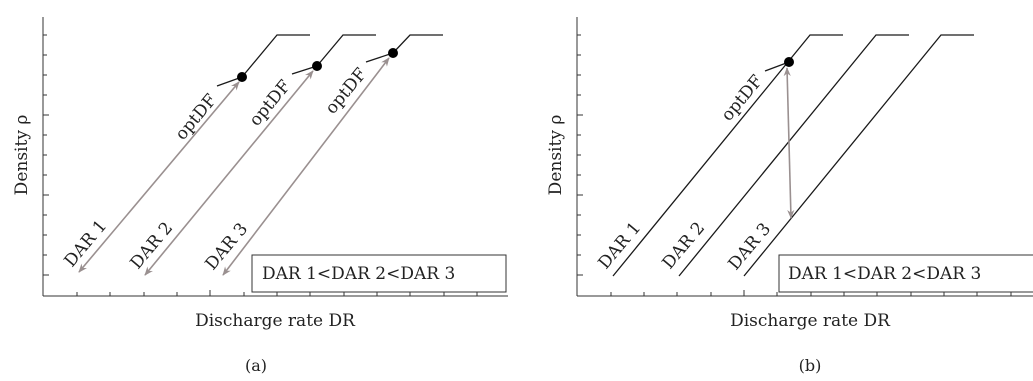 This screenshot has height=381, width=1033. What do you see at coordinates (789, 143) in the screenshot?
I see `arrow-vertical` at bounding box center [789, 143].